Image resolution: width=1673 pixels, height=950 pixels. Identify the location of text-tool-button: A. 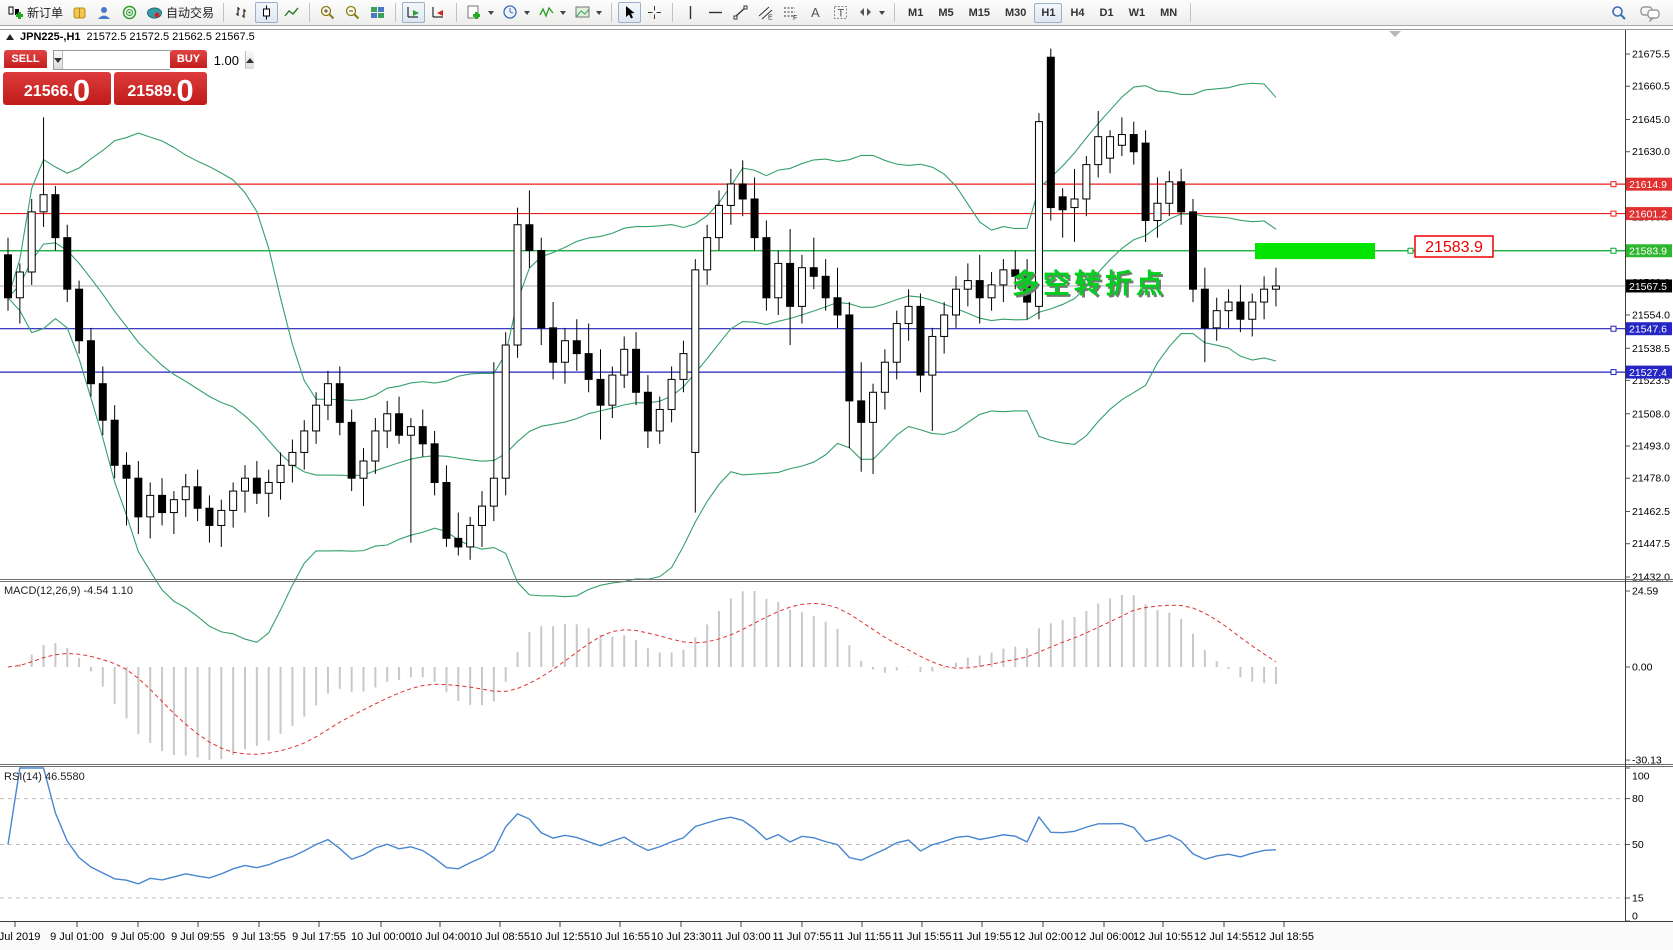
(815, 12).